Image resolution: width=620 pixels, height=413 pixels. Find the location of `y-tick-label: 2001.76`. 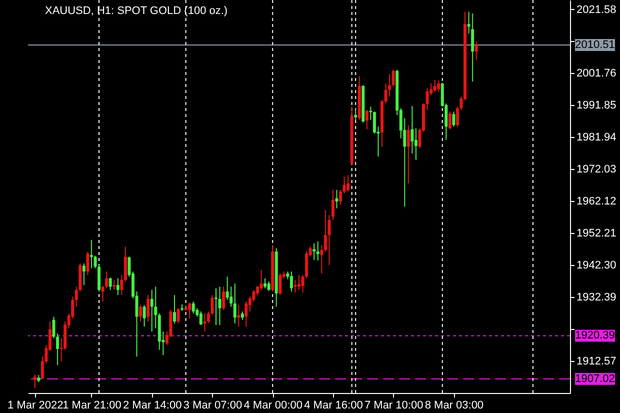

y-tick-label: 2001.76 is located at coordinates (596, 74).